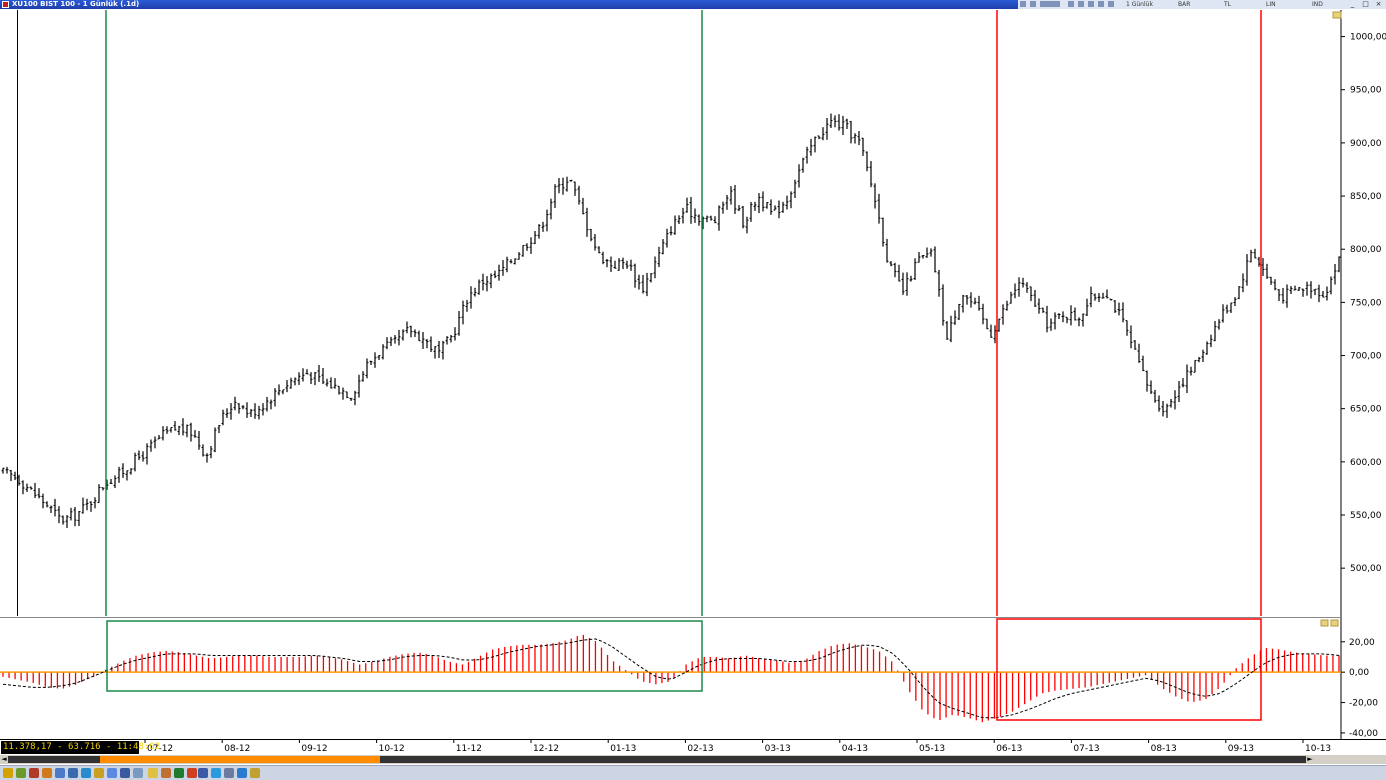  Describe the element at coordinates (125, 773) in the screenshot. I see `list-icon` at that location.